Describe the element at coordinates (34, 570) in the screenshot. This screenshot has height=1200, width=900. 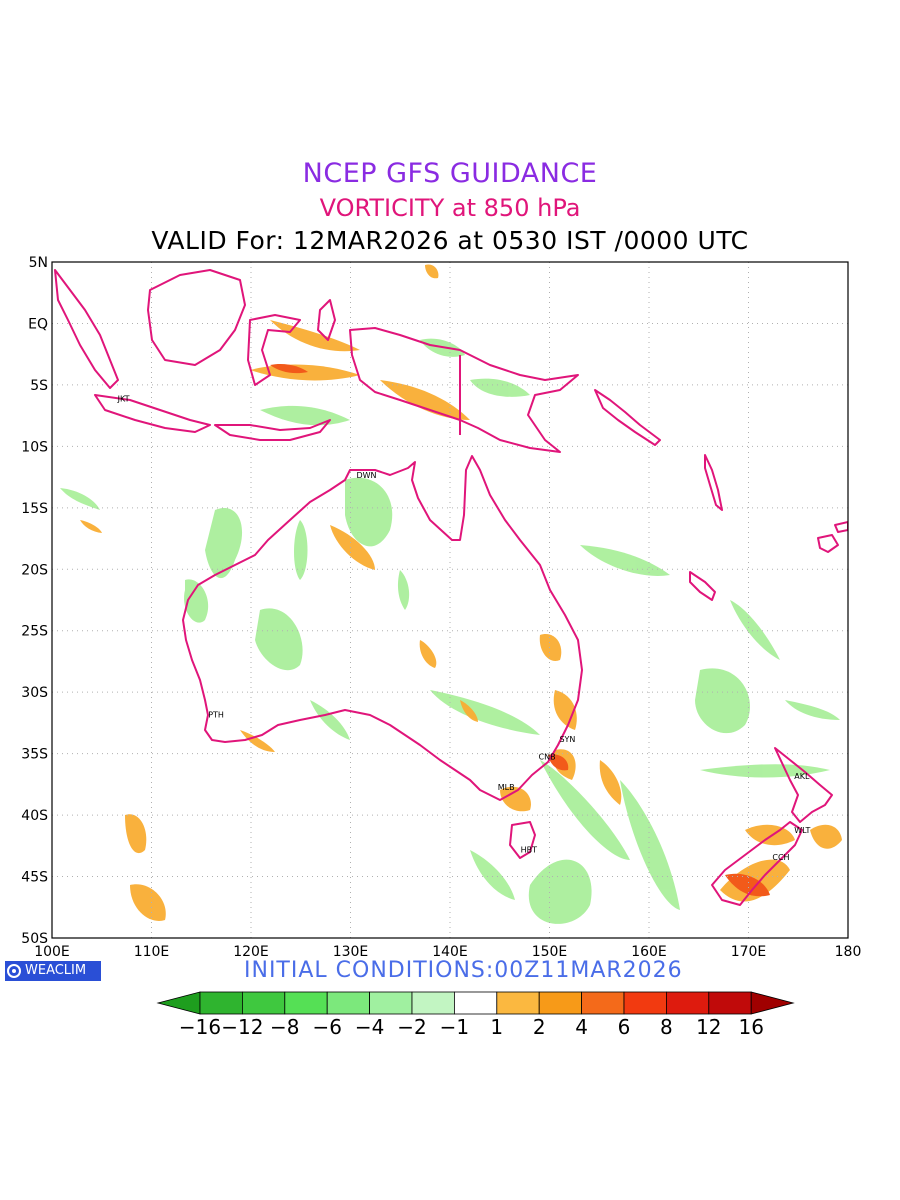
I see `lat-label: 20S` at that location.